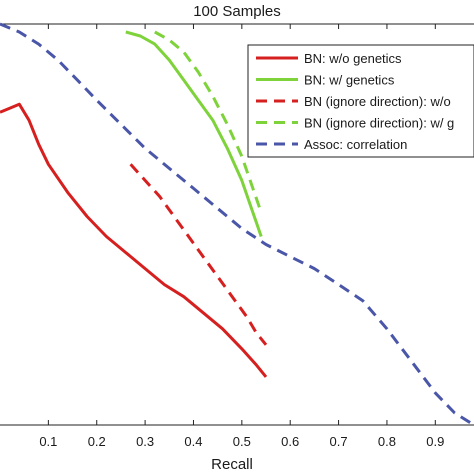 The image size is (474, 474). Describe the element at coordinates (355, 144) in the screenshot. I see `legend-label-5: Assoc: correlation` at that location.